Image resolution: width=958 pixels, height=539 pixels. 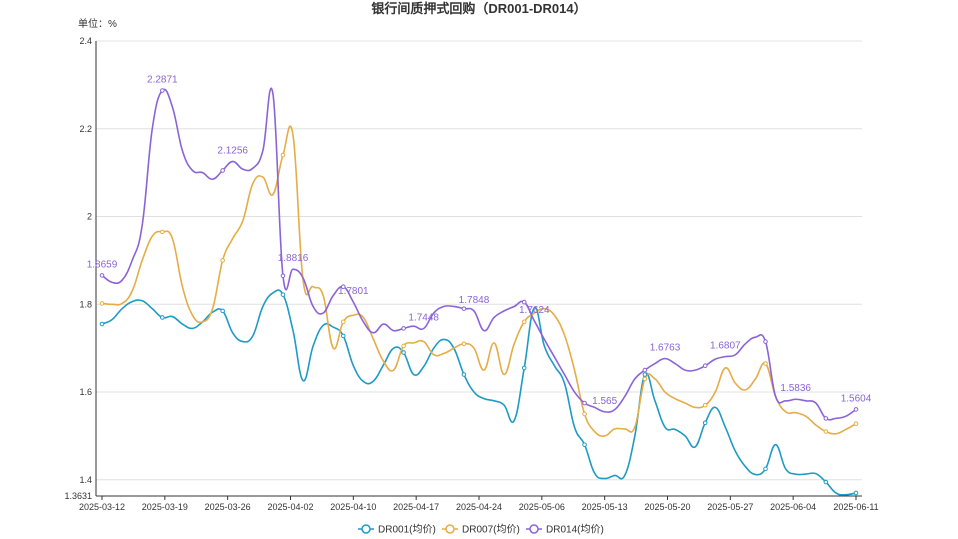 I want to click on legend: DR001(均价) DR007(均价) DR014(均价), so click(x=481, y=530).